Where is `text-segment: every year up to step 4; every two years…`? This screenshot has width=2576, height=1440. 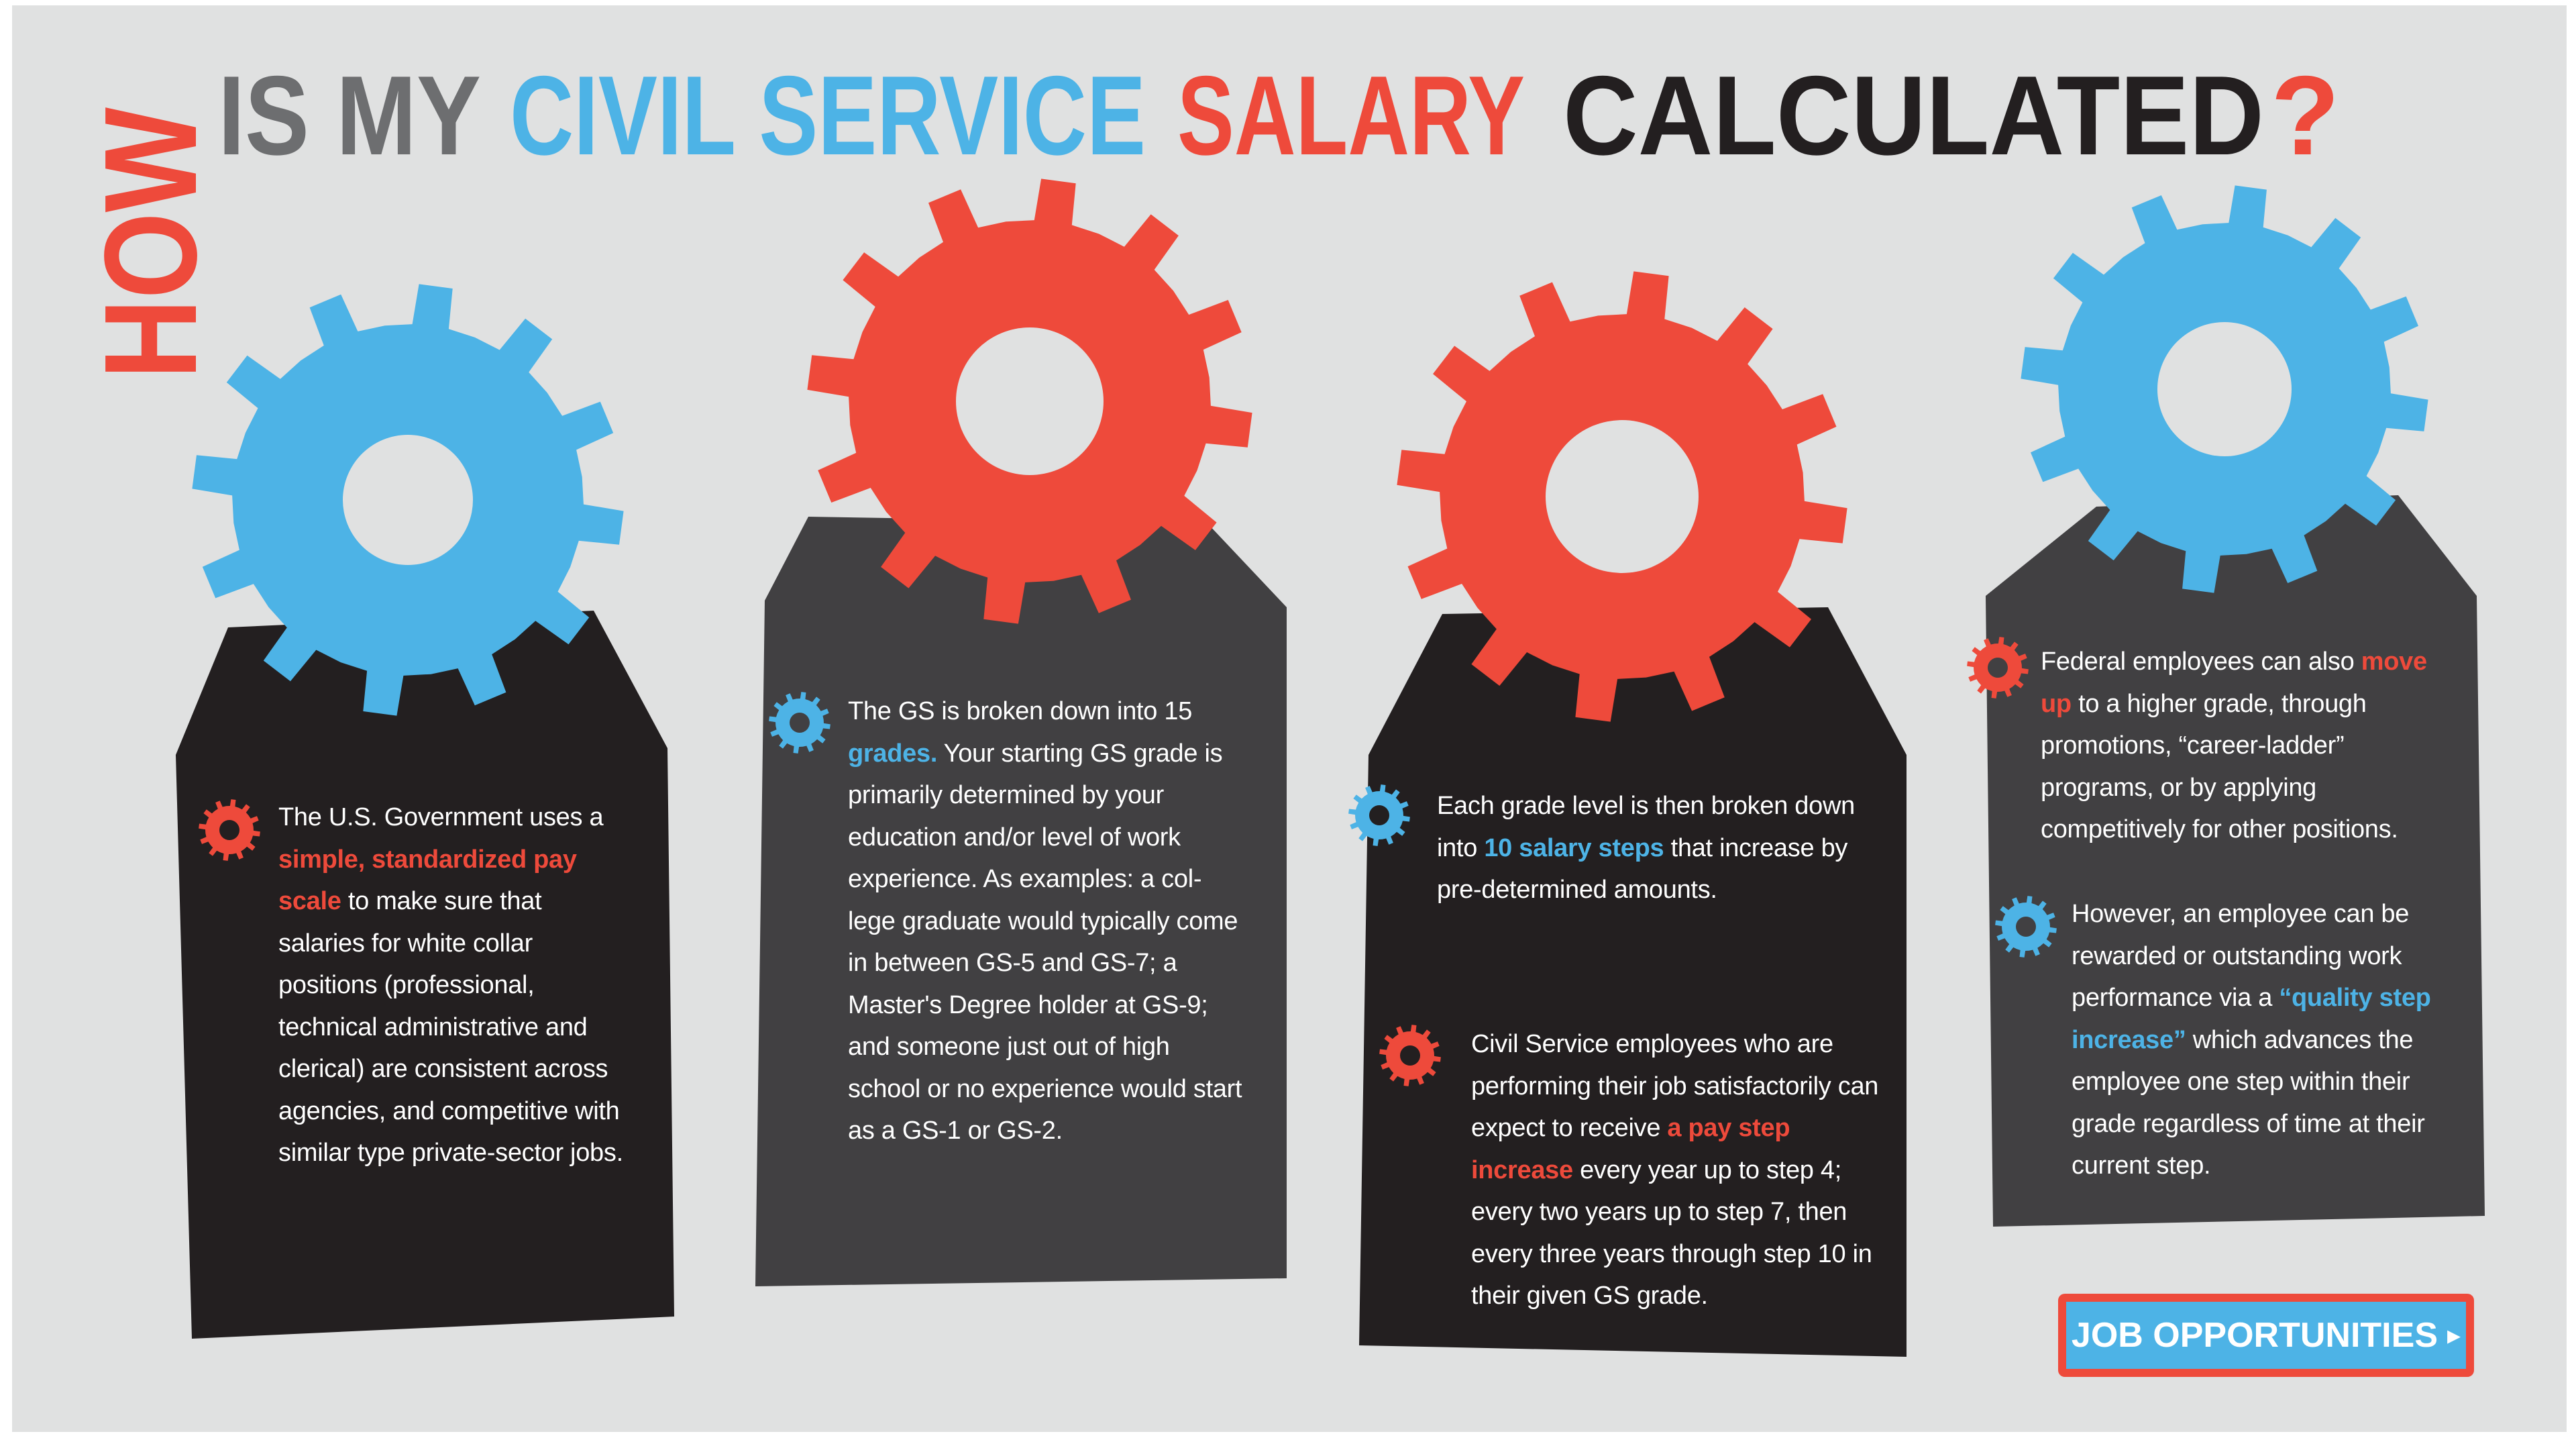 text-segment: every year up to step 4; every two years… is located at coordinates (1671, 1232).